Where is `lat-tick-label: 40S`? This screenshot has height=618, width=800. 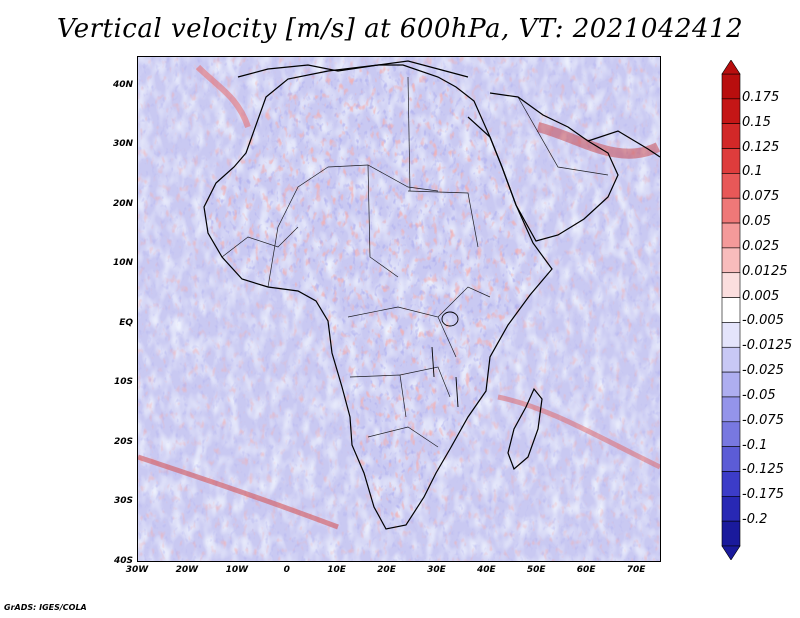
lat-tick-label: 40S is located at coordinates (123, 561).